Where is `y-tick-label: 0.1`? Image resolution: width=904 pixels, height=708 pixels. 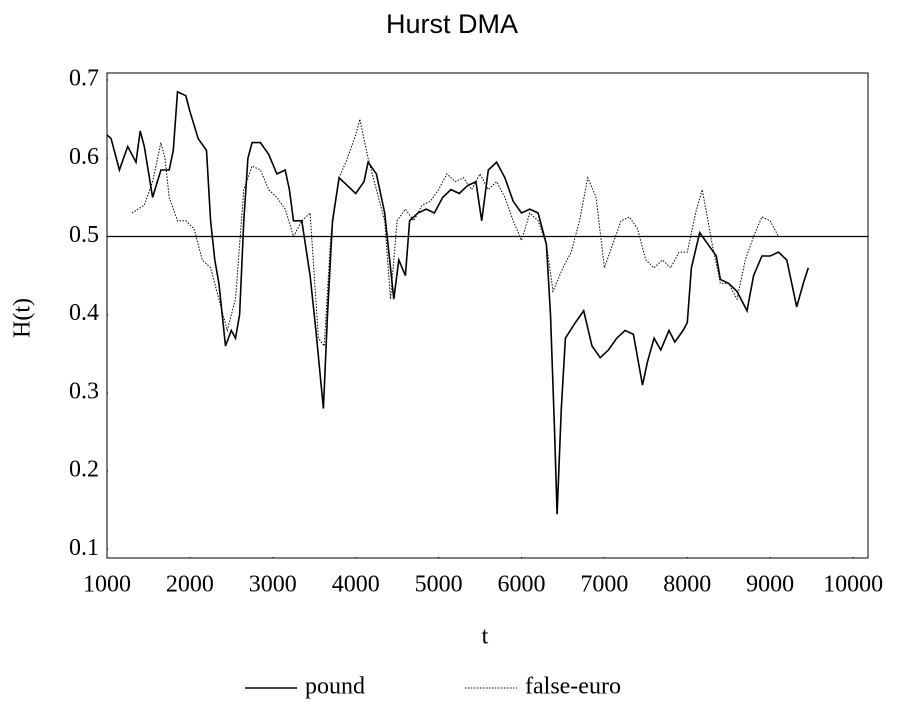 y-tick-label: 0.1 is located at coordinates (84, 548).